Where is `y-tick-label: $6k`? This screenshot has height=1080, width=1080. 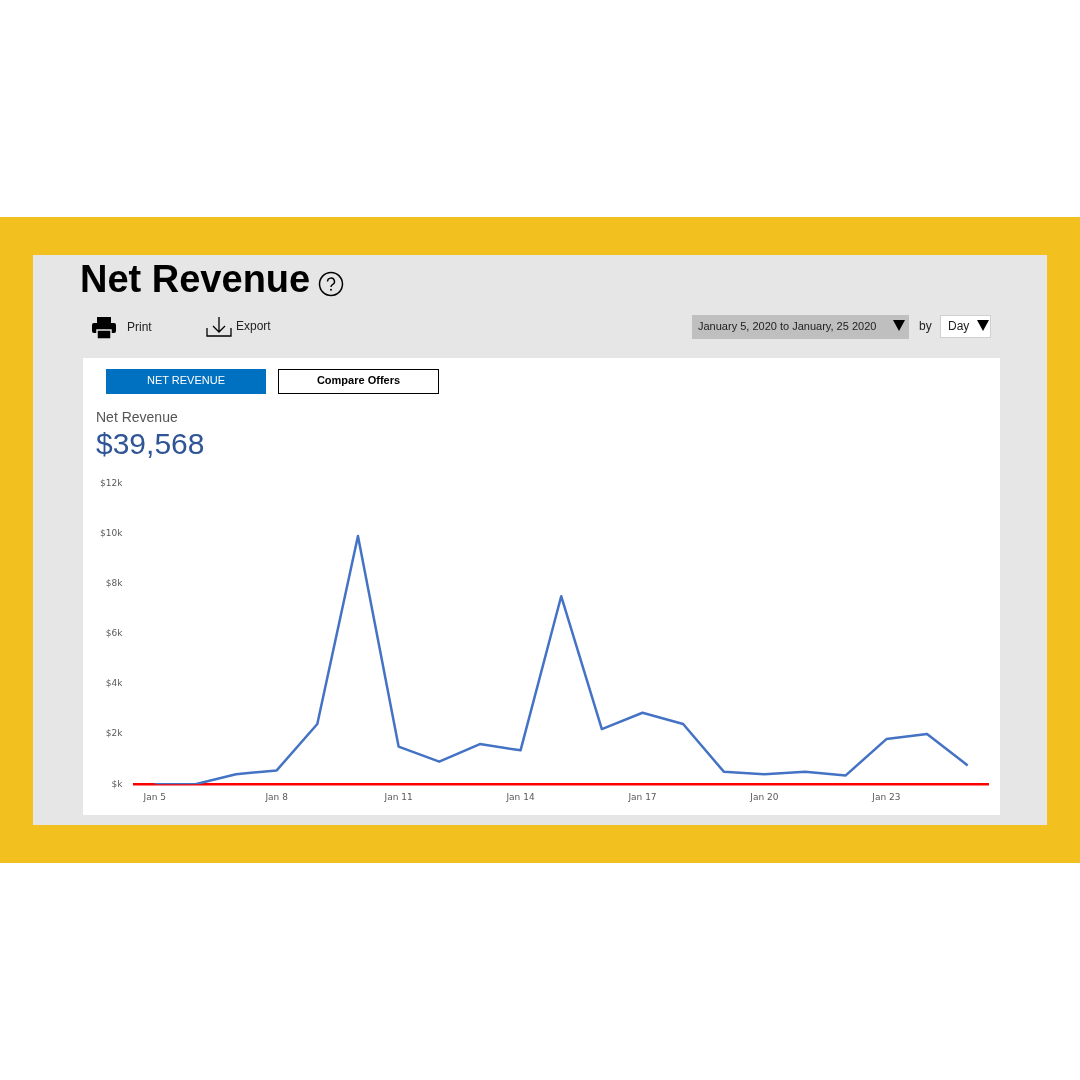
y-tick-label: $6k is located at coordinates (114, 633).